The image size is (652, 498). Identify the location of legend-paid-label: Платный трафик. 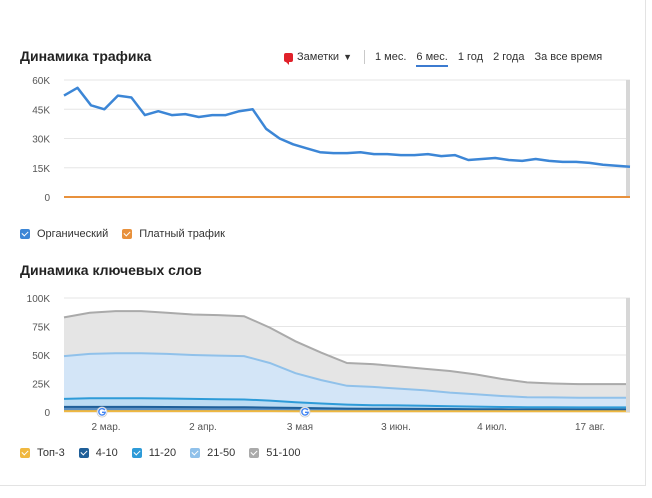
(182, 234).